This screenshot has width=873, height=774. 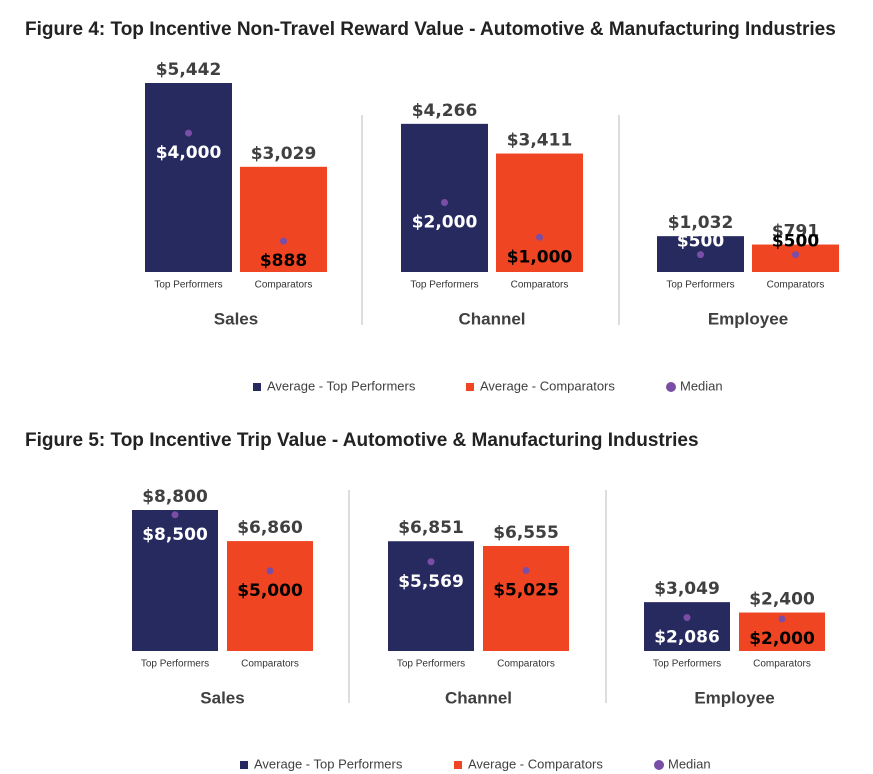 I want to click on value-label: $791, so click(x=795, y=232).